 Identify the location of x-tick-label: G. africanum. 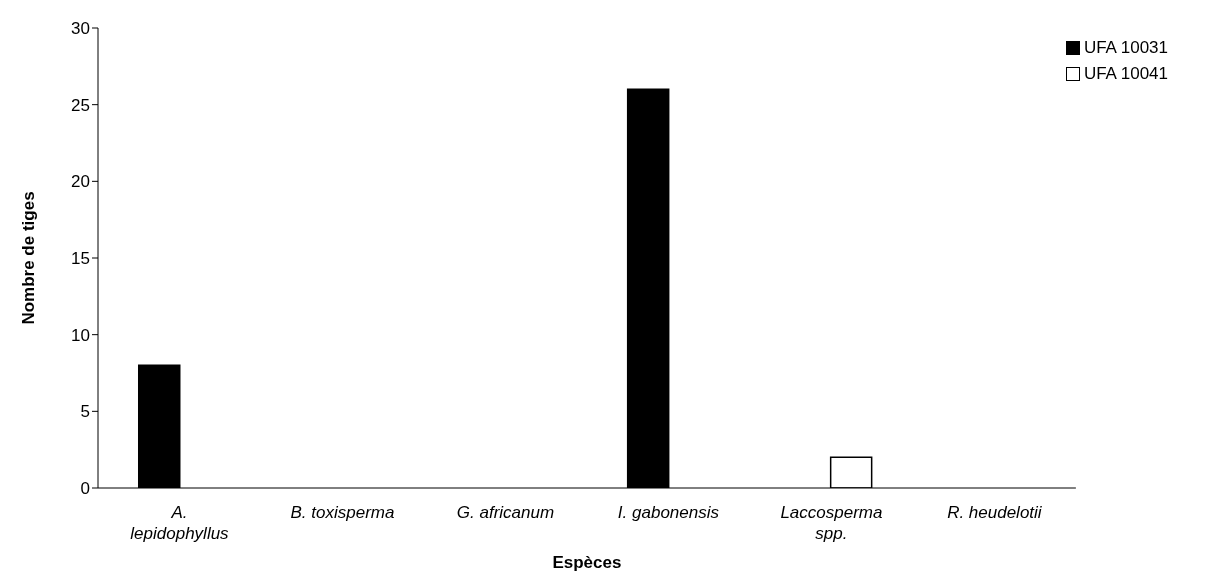
(505, 512).